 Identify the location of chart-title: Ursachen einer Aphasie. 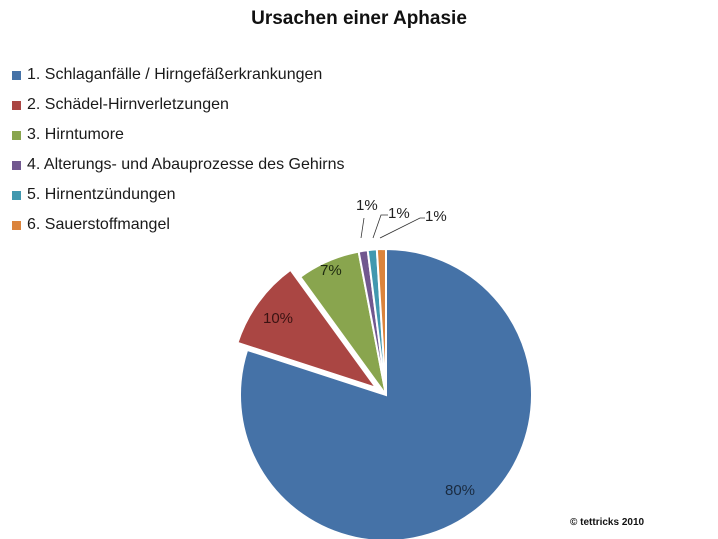
(359, 18).